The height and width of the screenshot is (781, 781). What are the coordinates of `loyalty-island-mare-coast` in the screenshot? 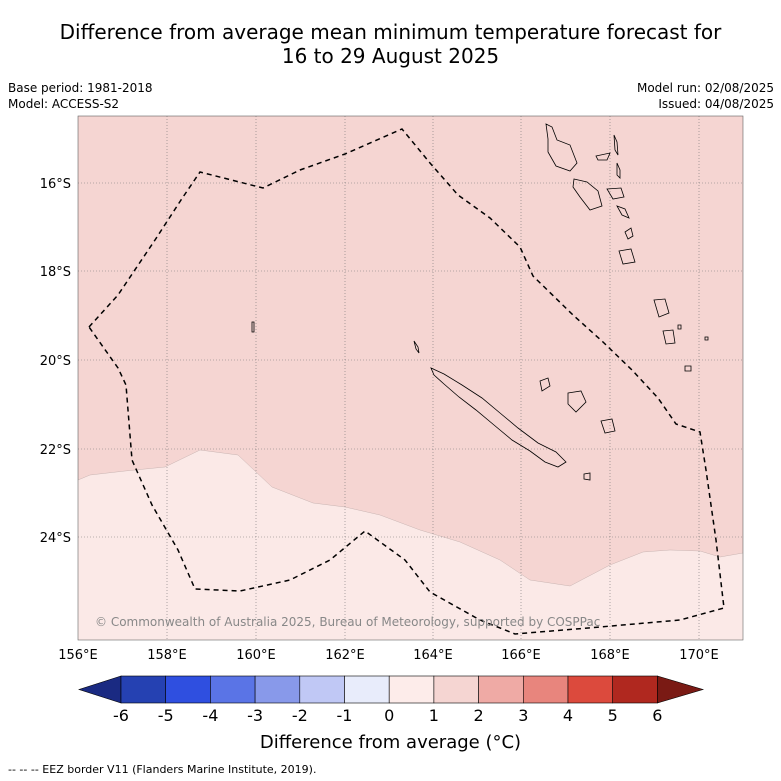 It's located at (608, 426).